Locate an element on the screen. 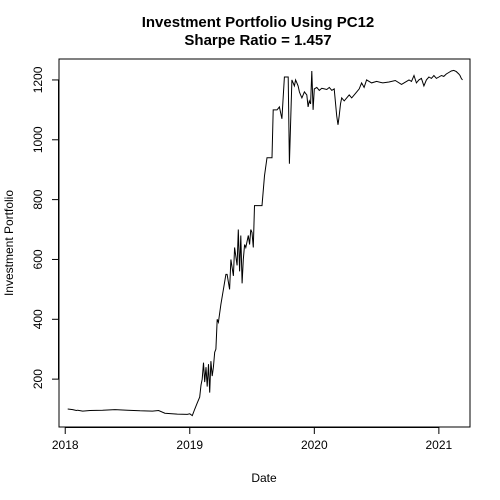  y-tick-label: 400 is located at coordinates (38, 319).